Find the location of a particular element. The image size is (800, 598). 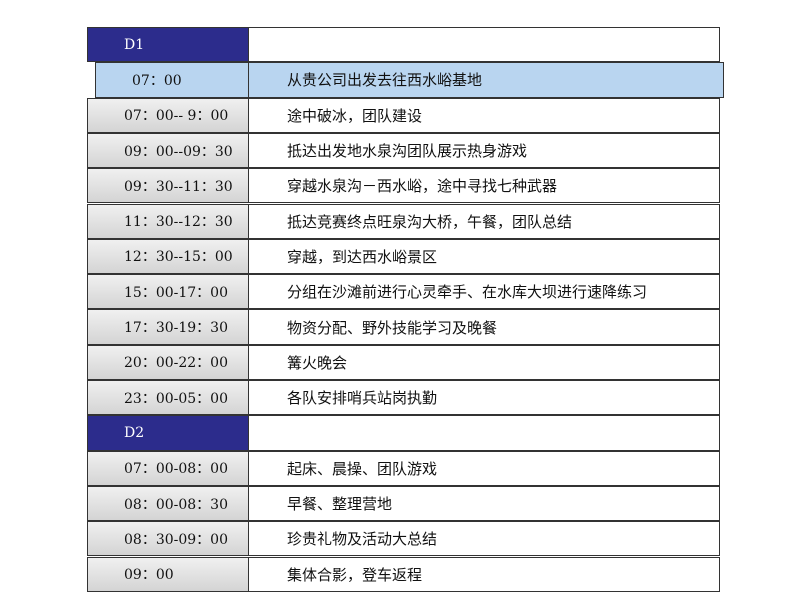

table-cell: 抵达出发地水泉沟团队展示热身游戏 is located at coordinates (484, 150).